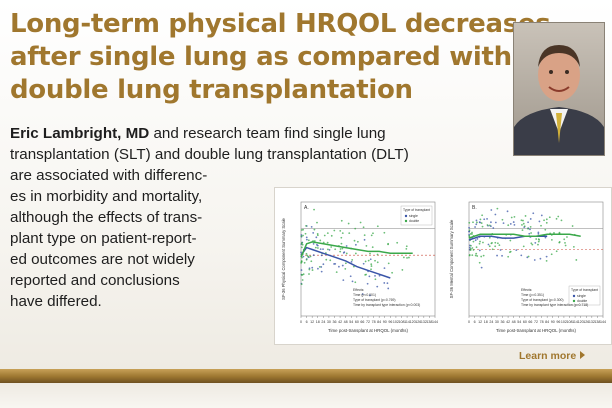 The height and width of the screenshot is (408, 612). I want to click on x-tick-label: 48, so click(514, 322).